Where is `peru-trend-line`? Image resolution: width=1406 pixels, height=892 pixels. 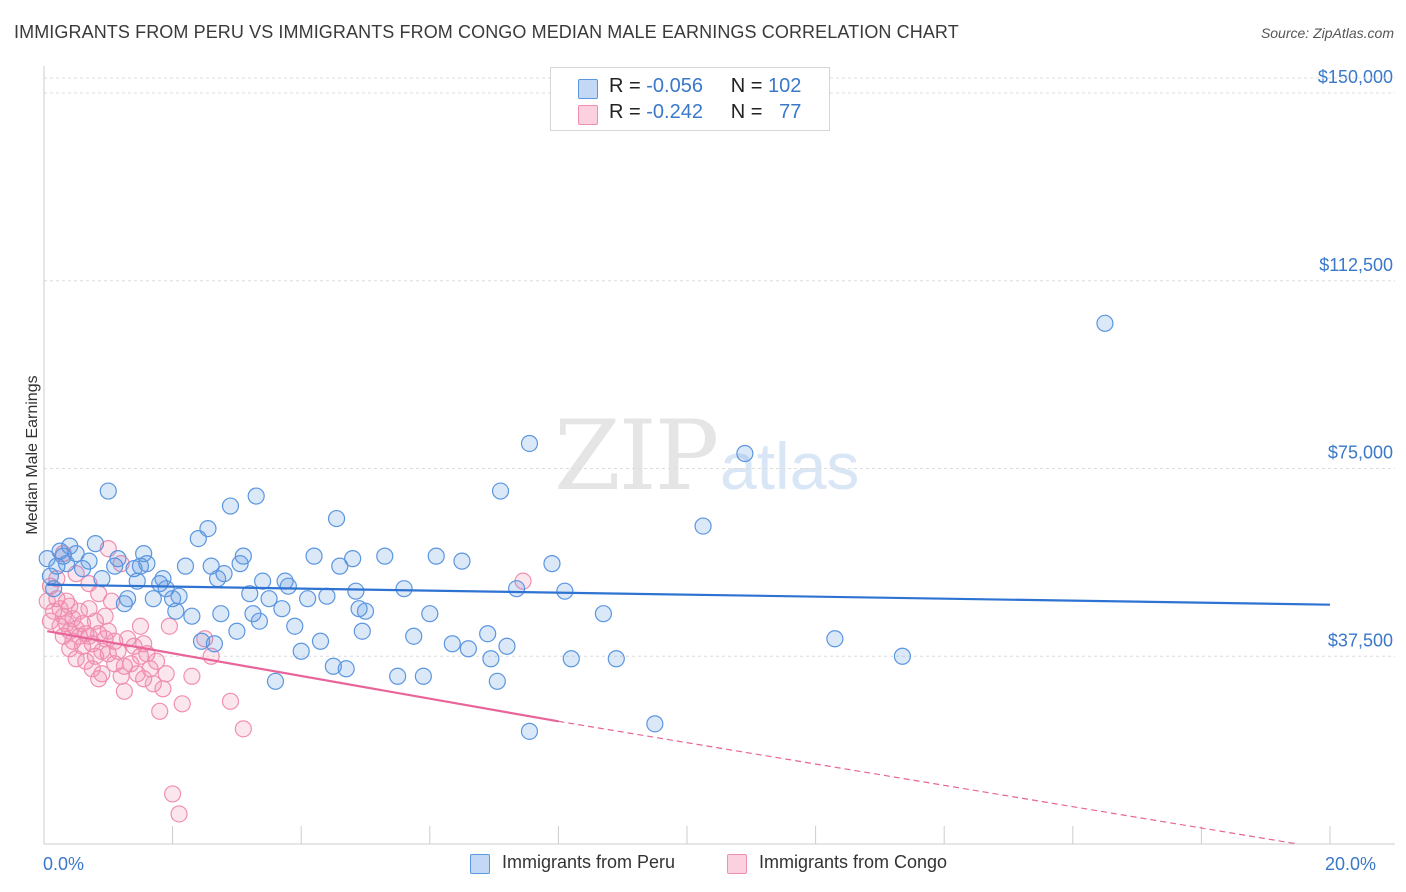 peru-trend-line is located at coordinates (689, 594).